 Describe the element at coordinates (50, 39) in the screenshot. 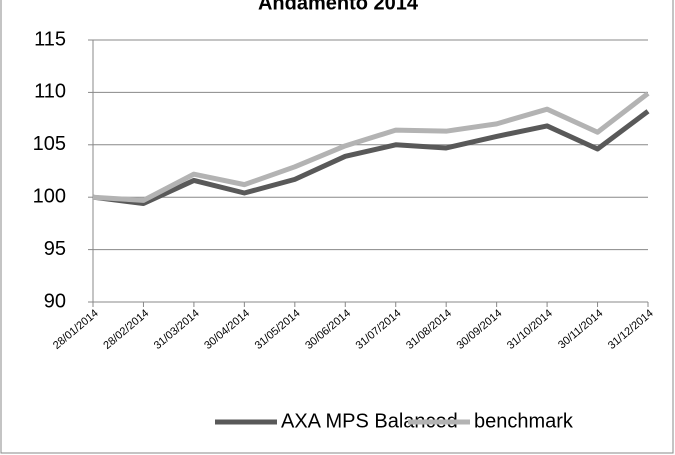

I see `y-tick-label: 115` at that location.